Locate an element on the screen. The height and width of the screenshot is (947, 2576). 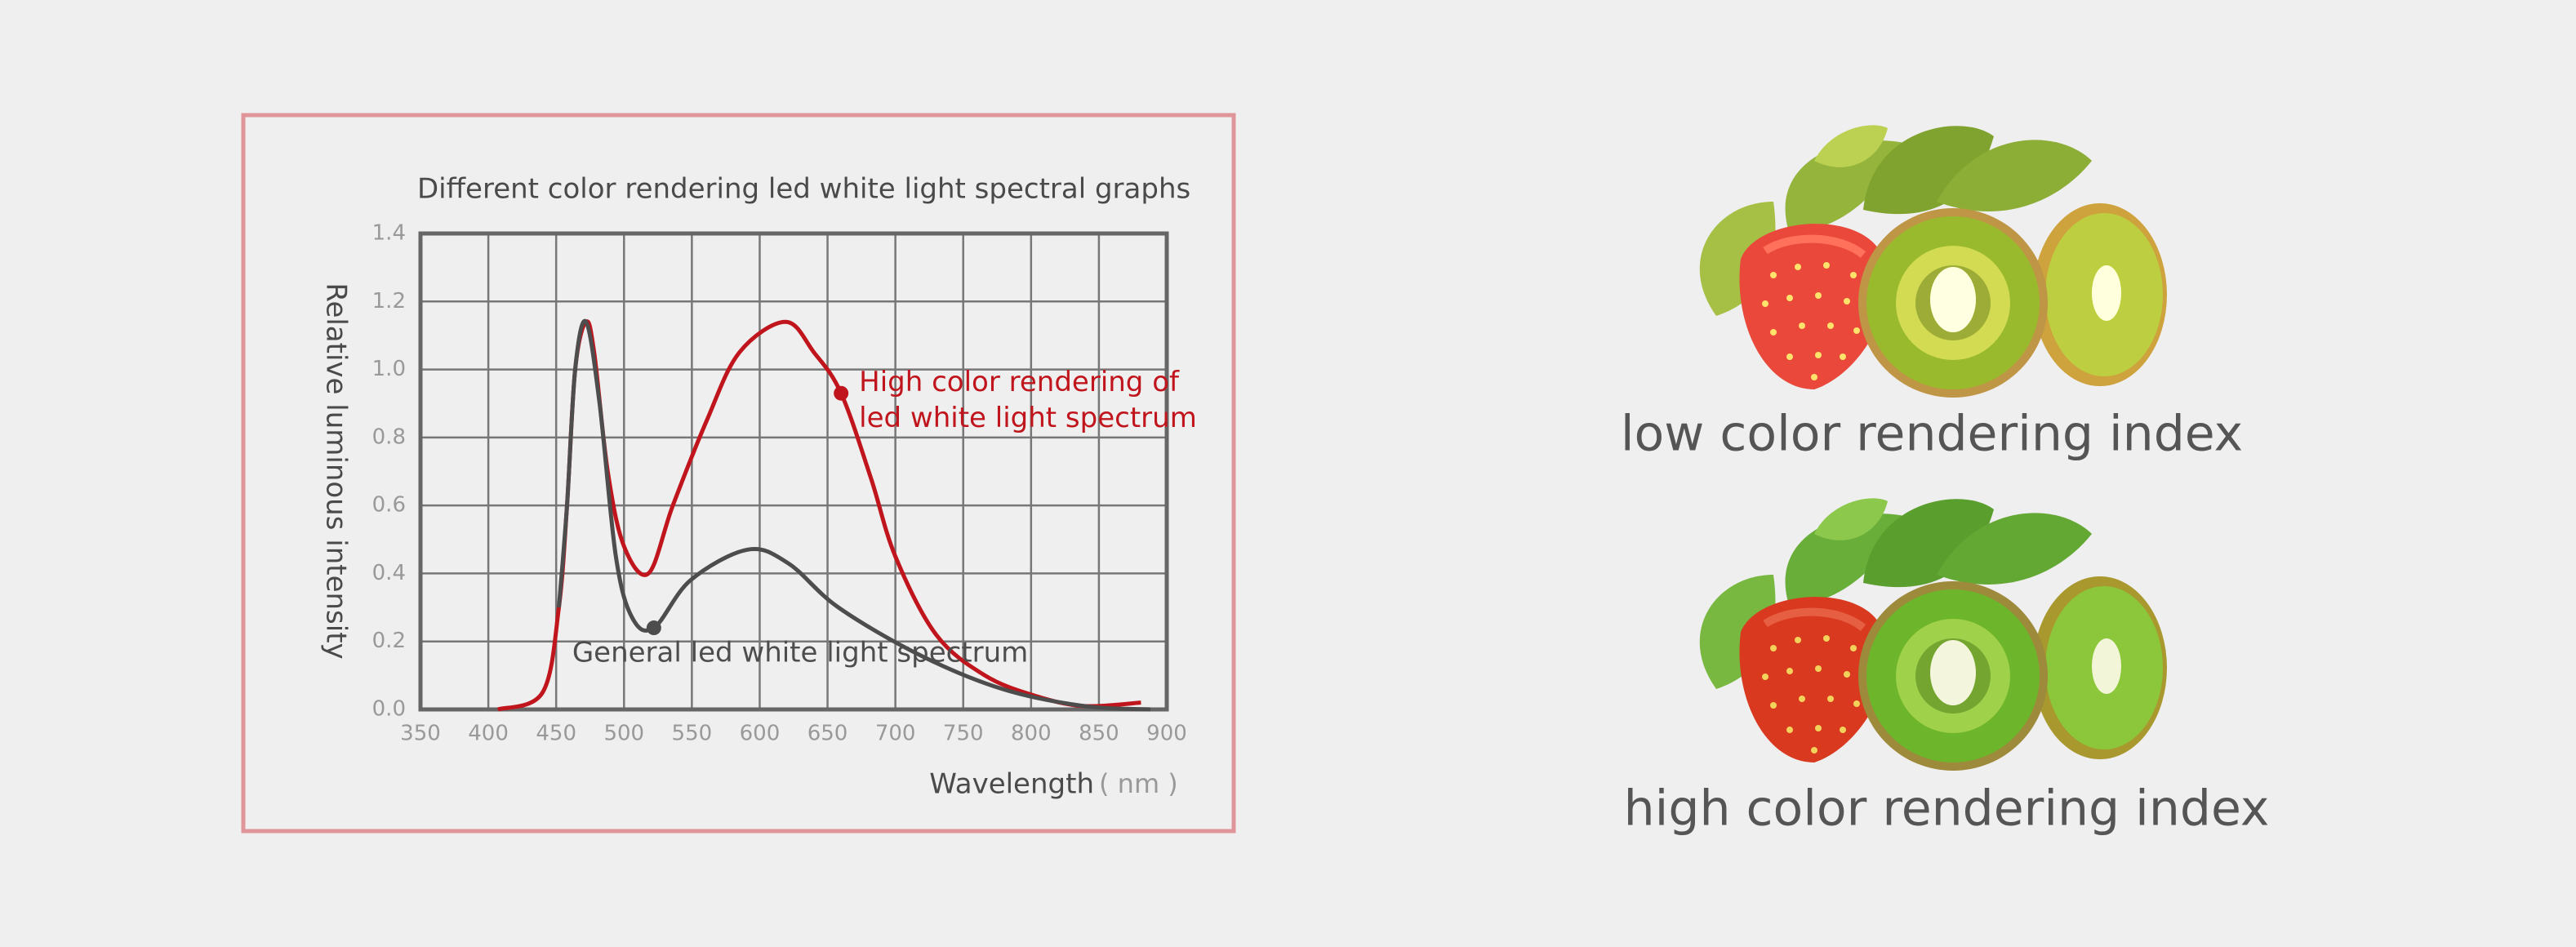
x-tick-label: 800 is located at coordinates (1031, 734).